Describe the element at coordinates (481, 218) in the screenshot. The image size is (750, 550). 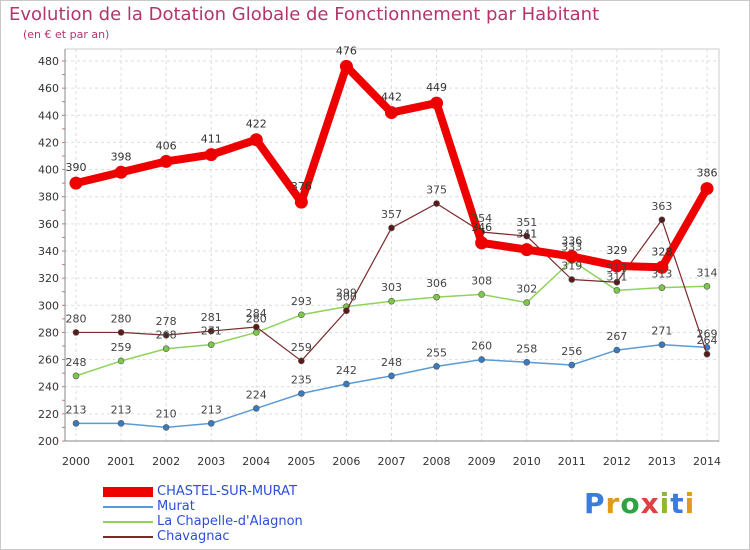
I see `data-label-chavagnac: 354` at that location.